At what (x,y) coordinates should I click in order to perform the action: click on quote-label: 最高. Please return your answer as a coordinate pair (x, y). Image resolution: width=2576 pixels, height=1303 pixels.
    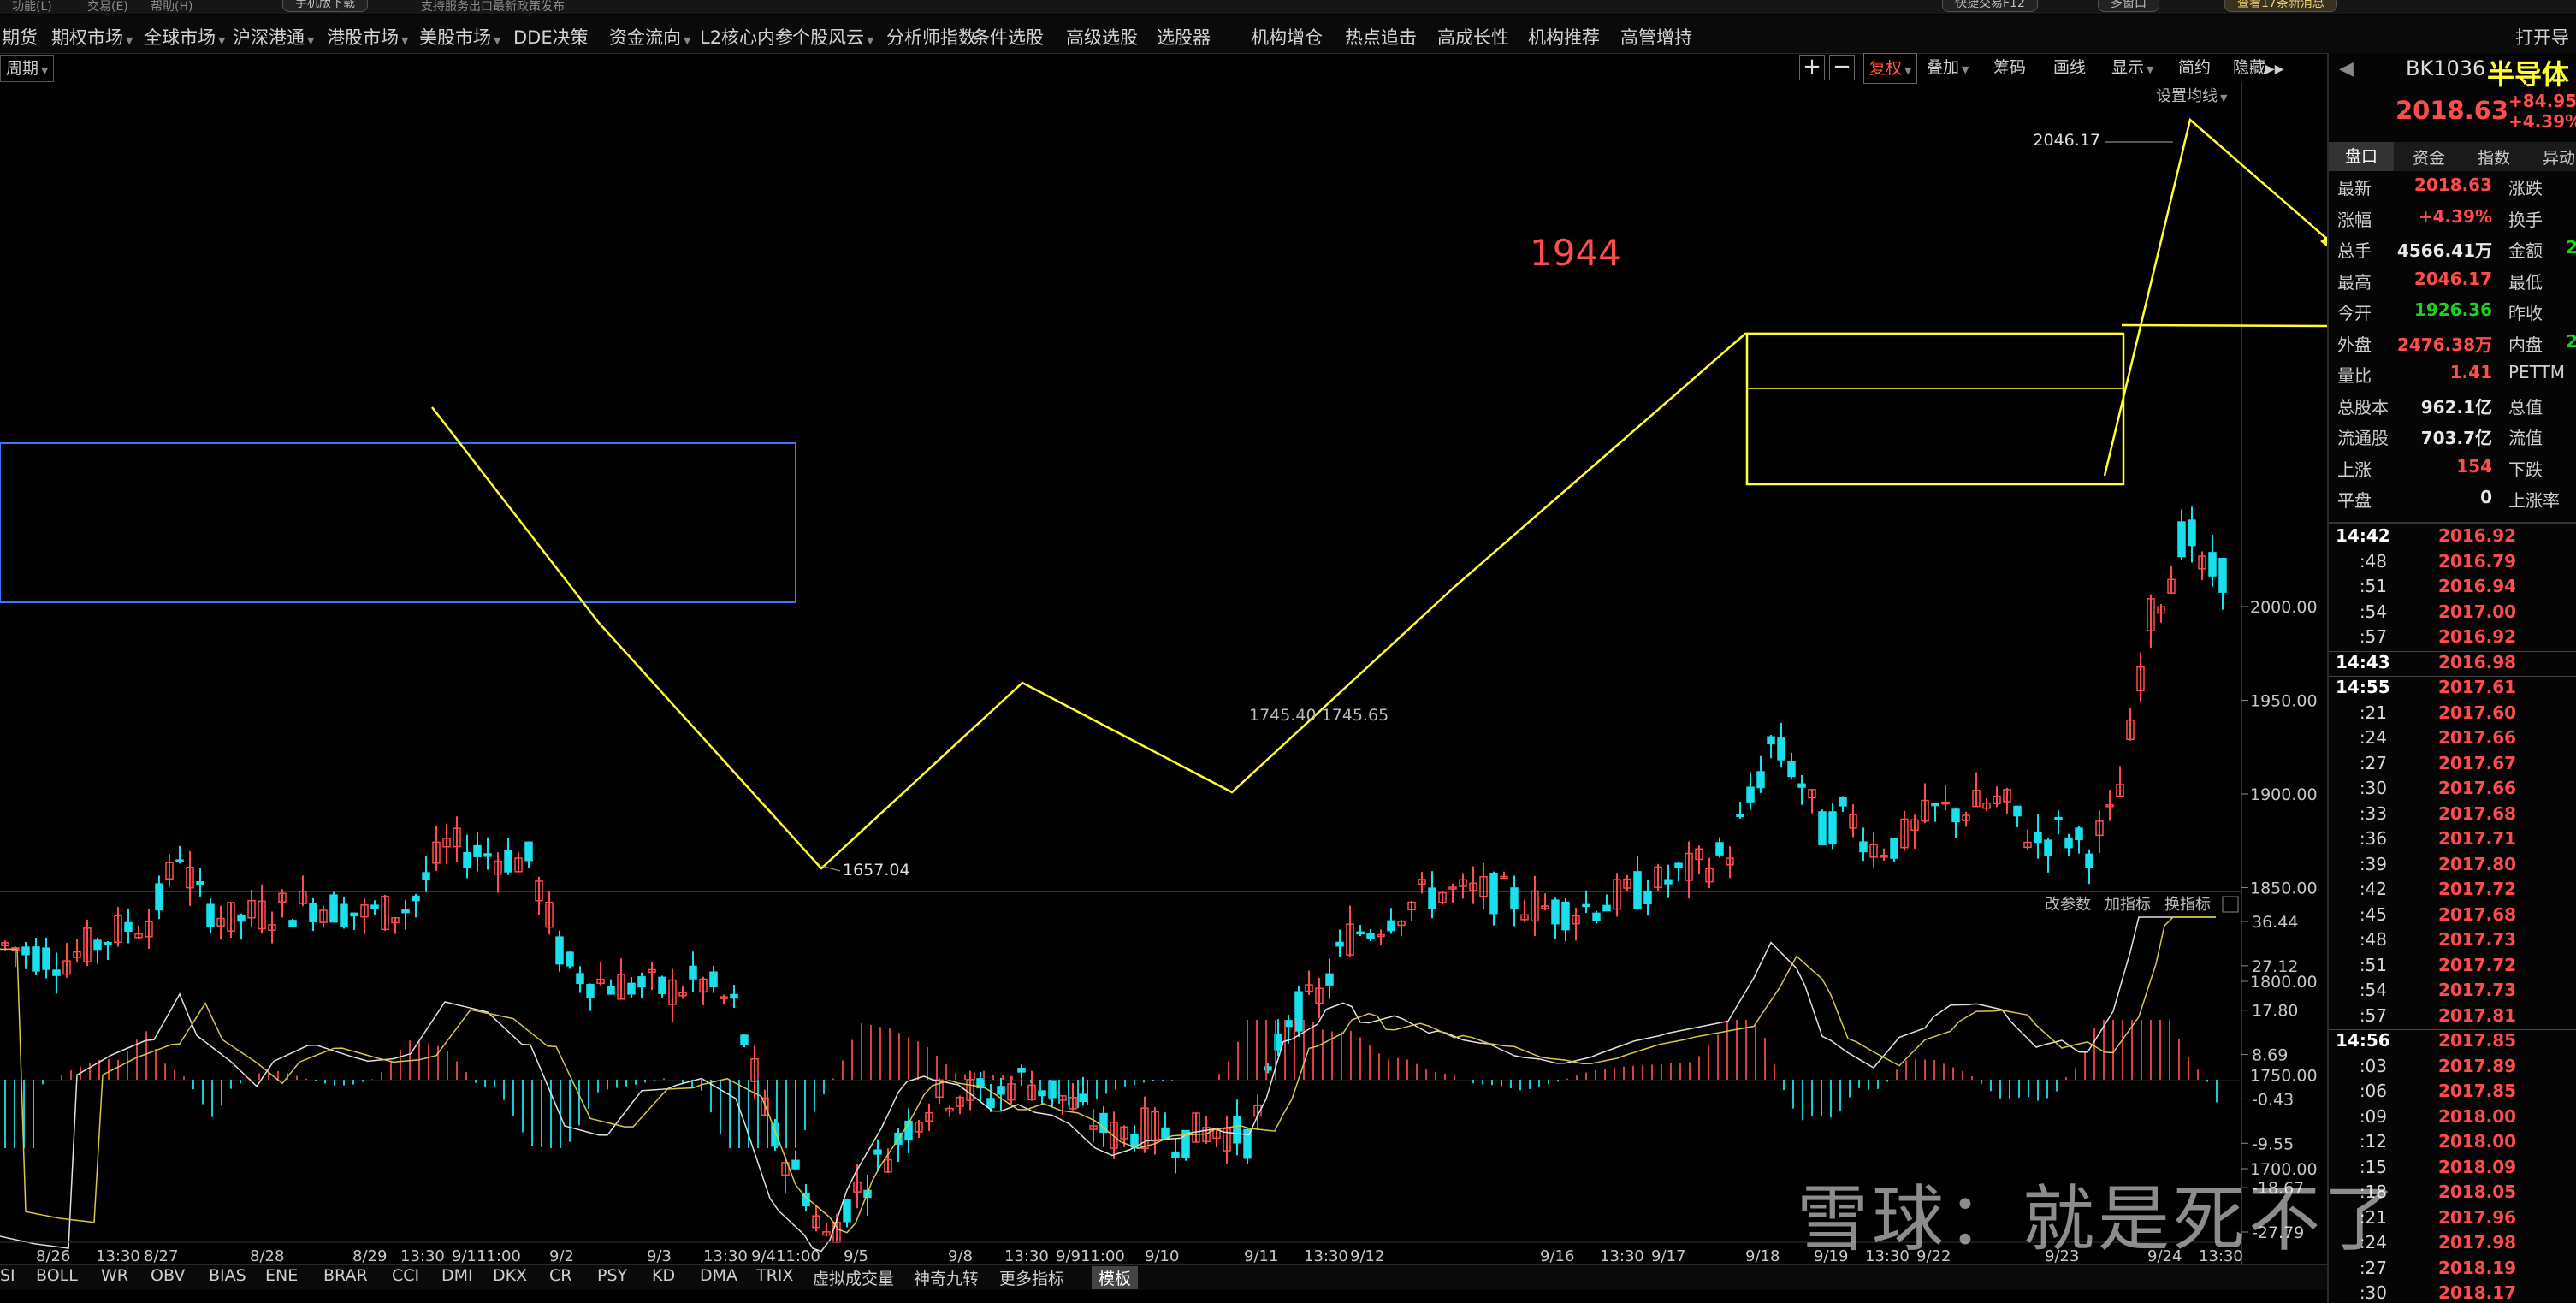
    Looking at the image, I should click on (2354, 282).